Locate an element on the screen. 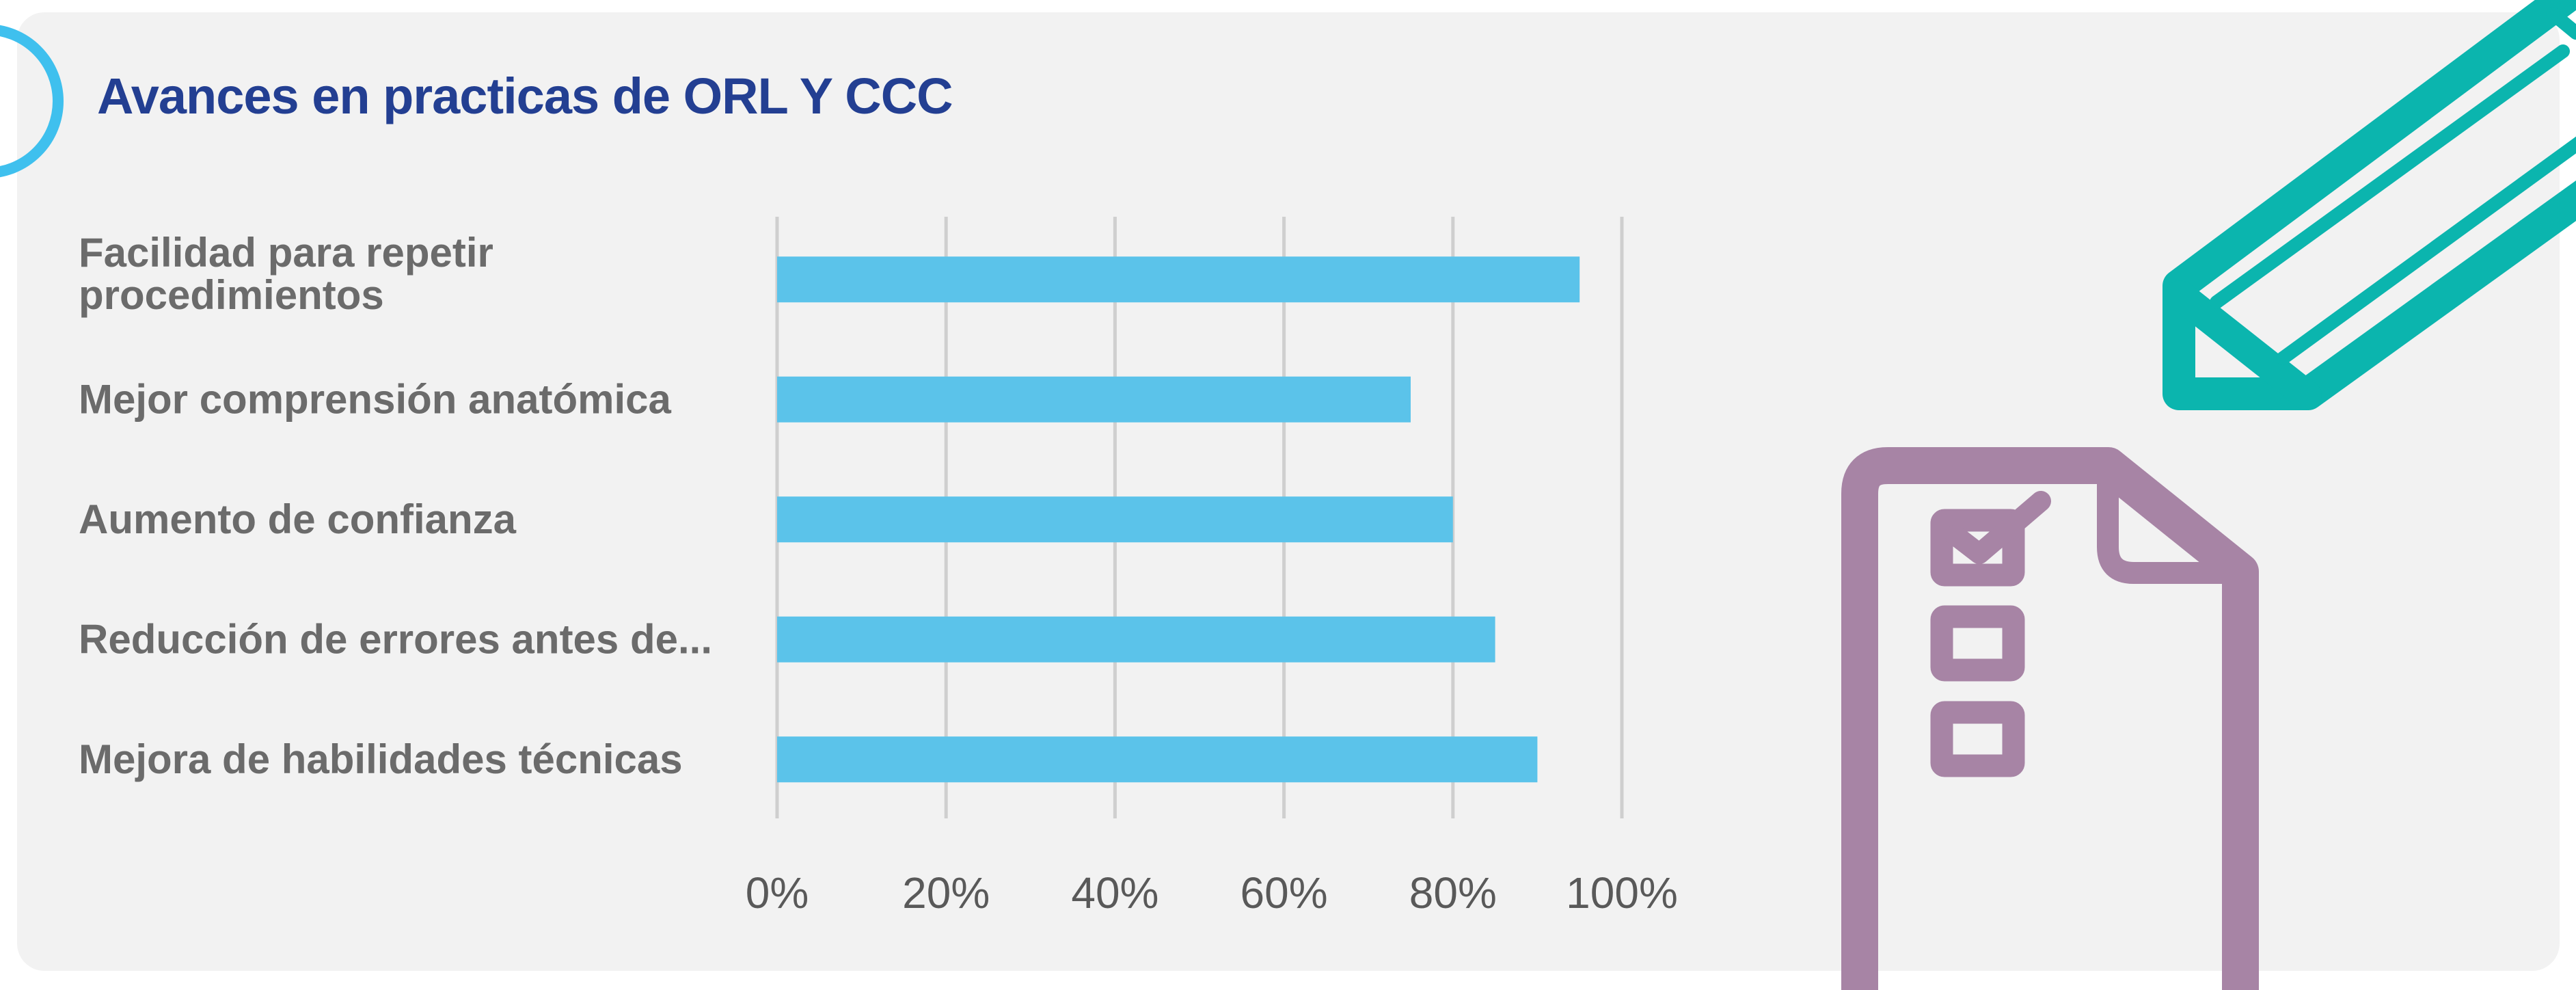  category-label: Mejor comprensión anatómica is located at coordinates (375, 399).